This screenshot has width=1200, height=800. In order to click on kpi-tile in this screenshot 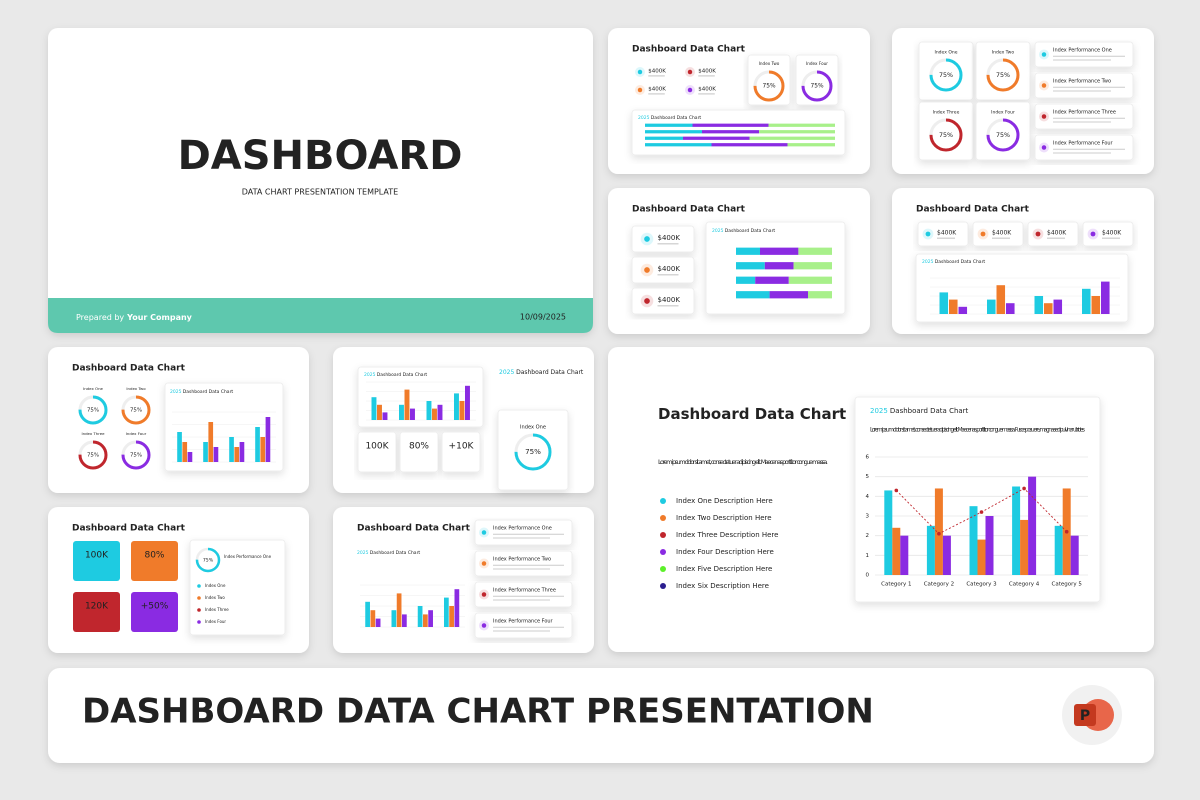, I will do `click(96, 612)`.